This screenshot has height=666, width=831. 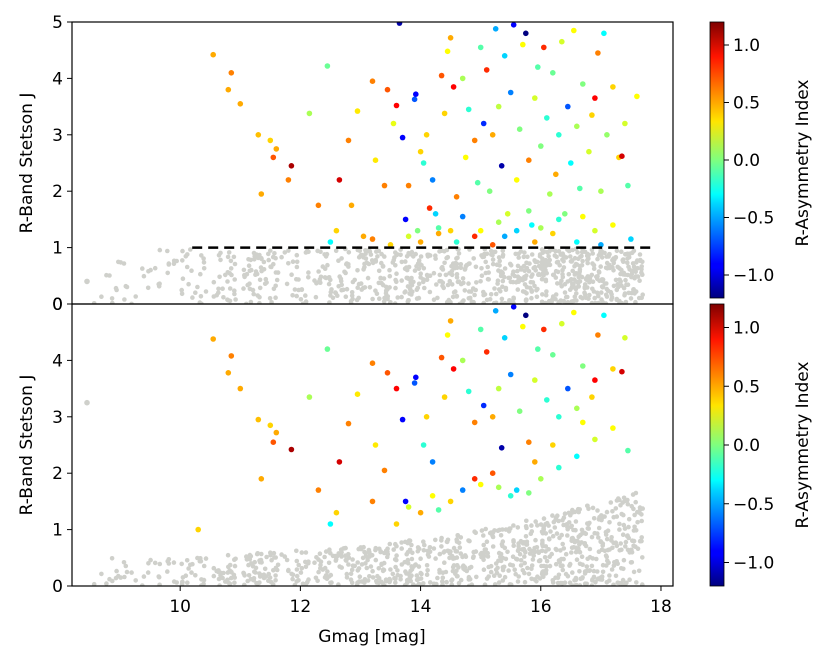 I want to click on x-tick-label: 12, so click(x=301, y=607).